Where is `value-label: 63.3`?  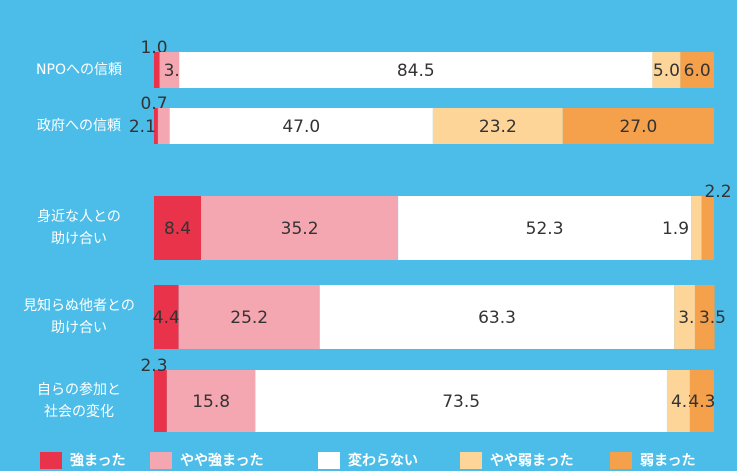 value-label: 63.3 is located at coordinates (497, 318).